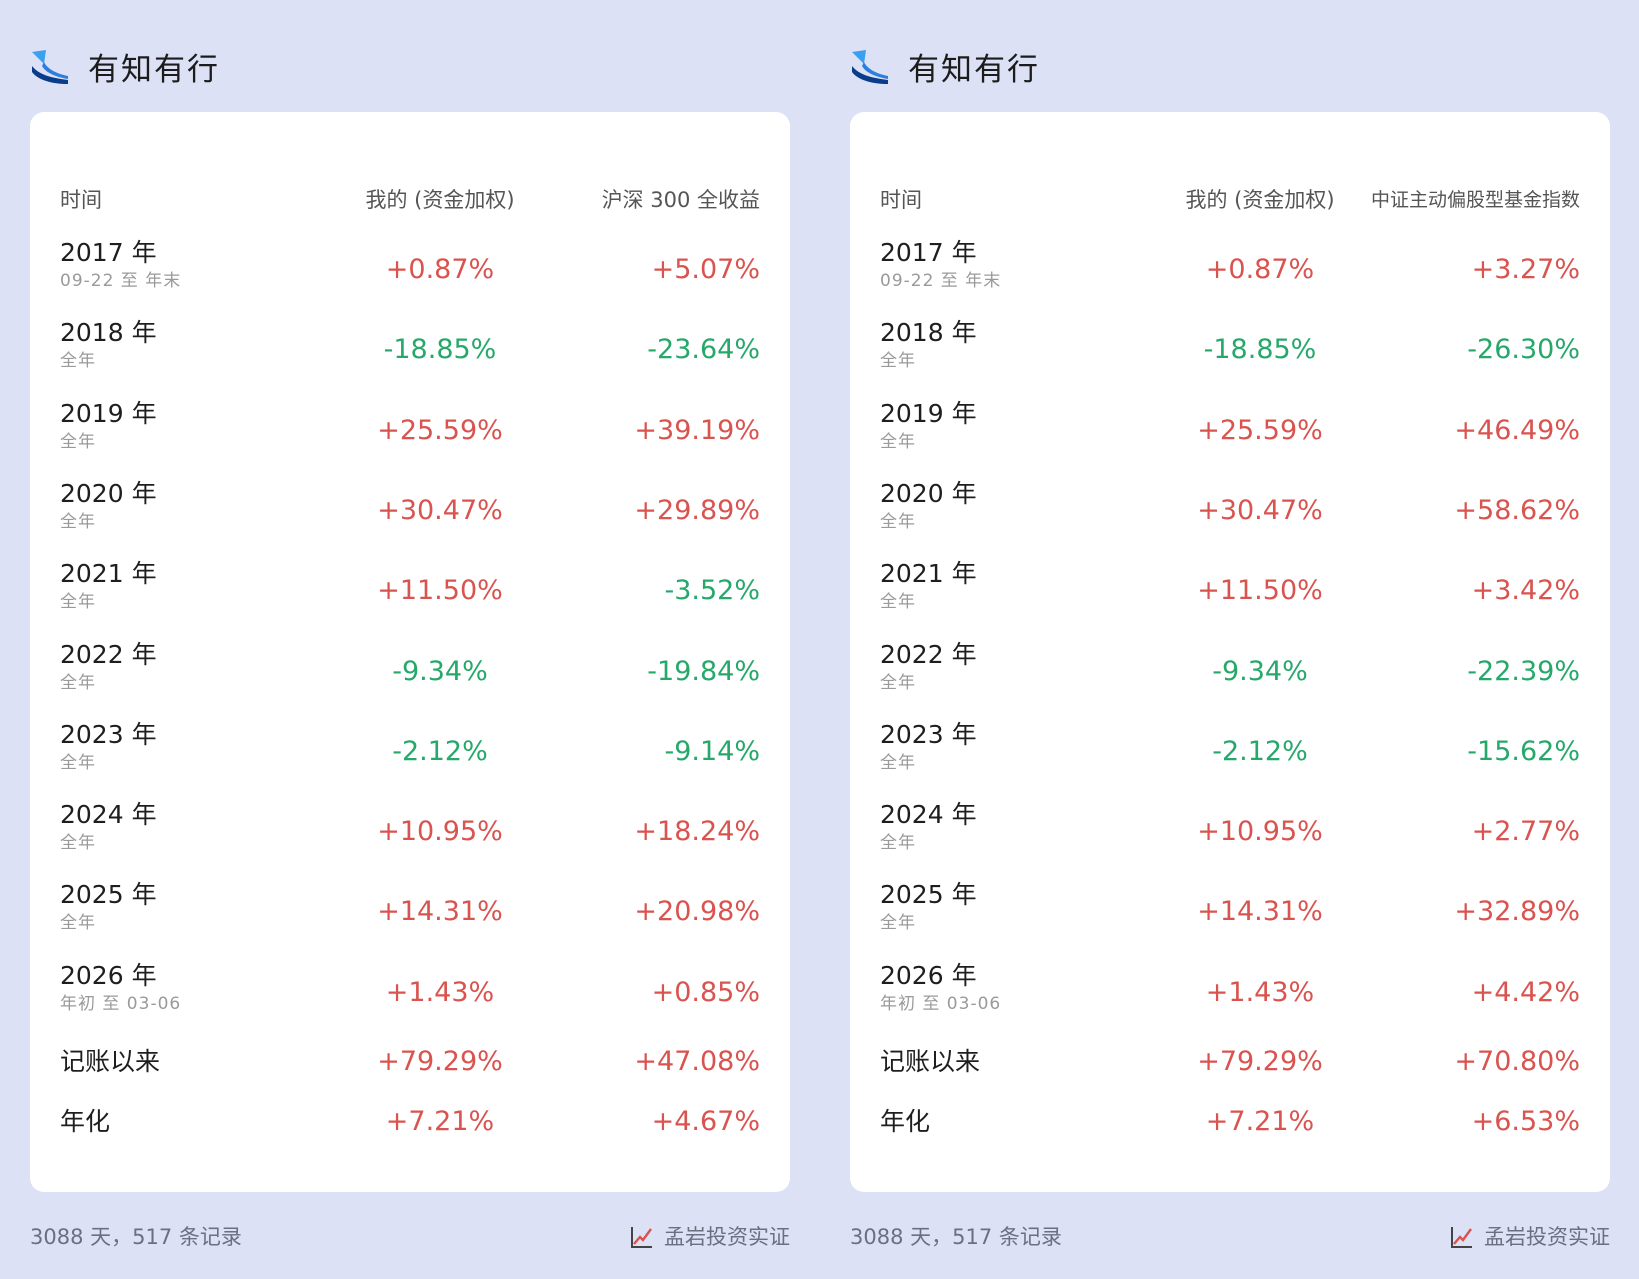 This screenshot has width=1639, height=1279. What do you see at coordinates (410, 350) in the screenshot?
I see `table-row: 2018 年 全年 -18.85% -23.64%` at bounding box center [410, 350].